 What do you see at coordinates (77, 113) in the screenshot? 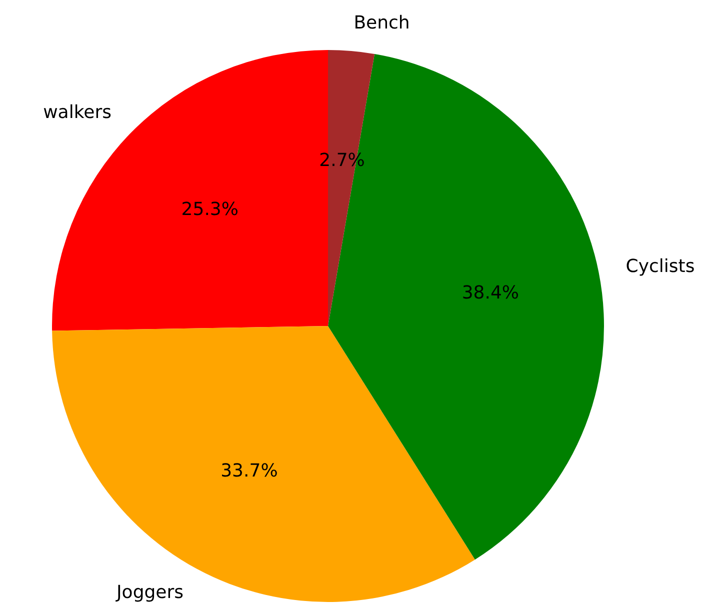
I see `slice-label: walkers` at bounding box center [77, 113].